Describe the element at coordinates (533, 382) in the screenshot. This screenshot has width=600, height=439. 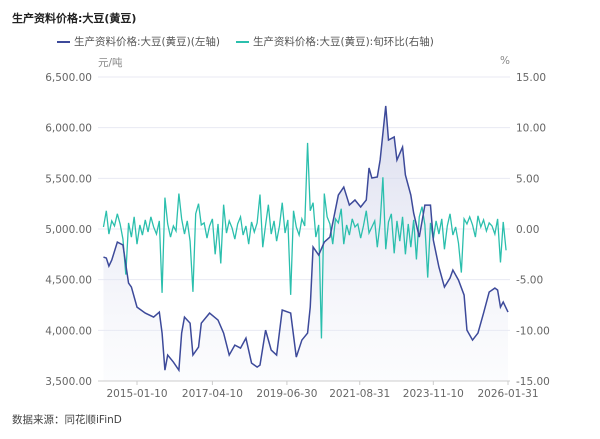
I see `right-tick-label: -15.00` at that location.